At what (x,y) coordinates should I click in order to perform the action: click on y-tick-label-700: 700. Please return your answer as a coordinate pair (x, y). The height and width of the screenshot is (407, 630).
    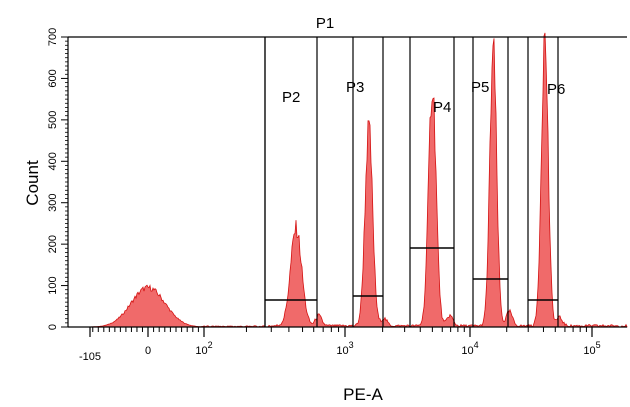
    Looking at the image, I should click on (53, 37).